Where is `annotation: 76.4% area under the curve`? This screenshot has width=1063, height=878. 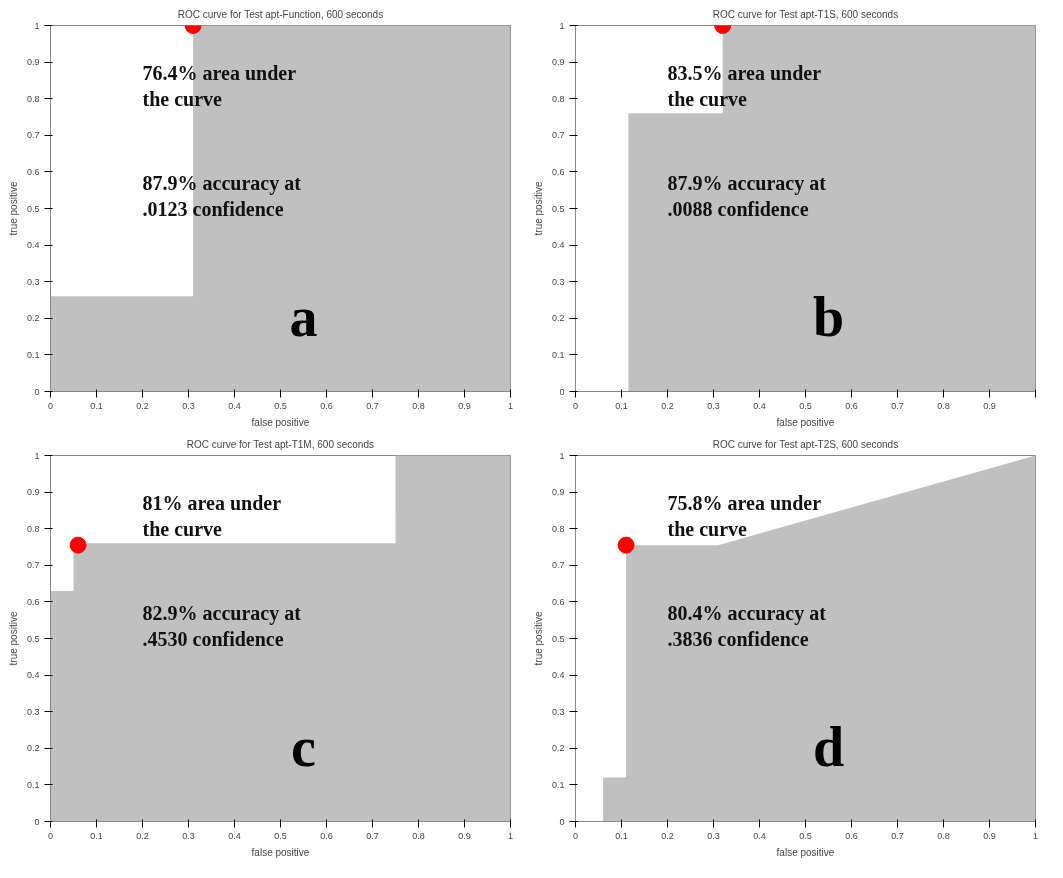 annotation: 76.4% area under the curve is located at coordinates (219, 86).